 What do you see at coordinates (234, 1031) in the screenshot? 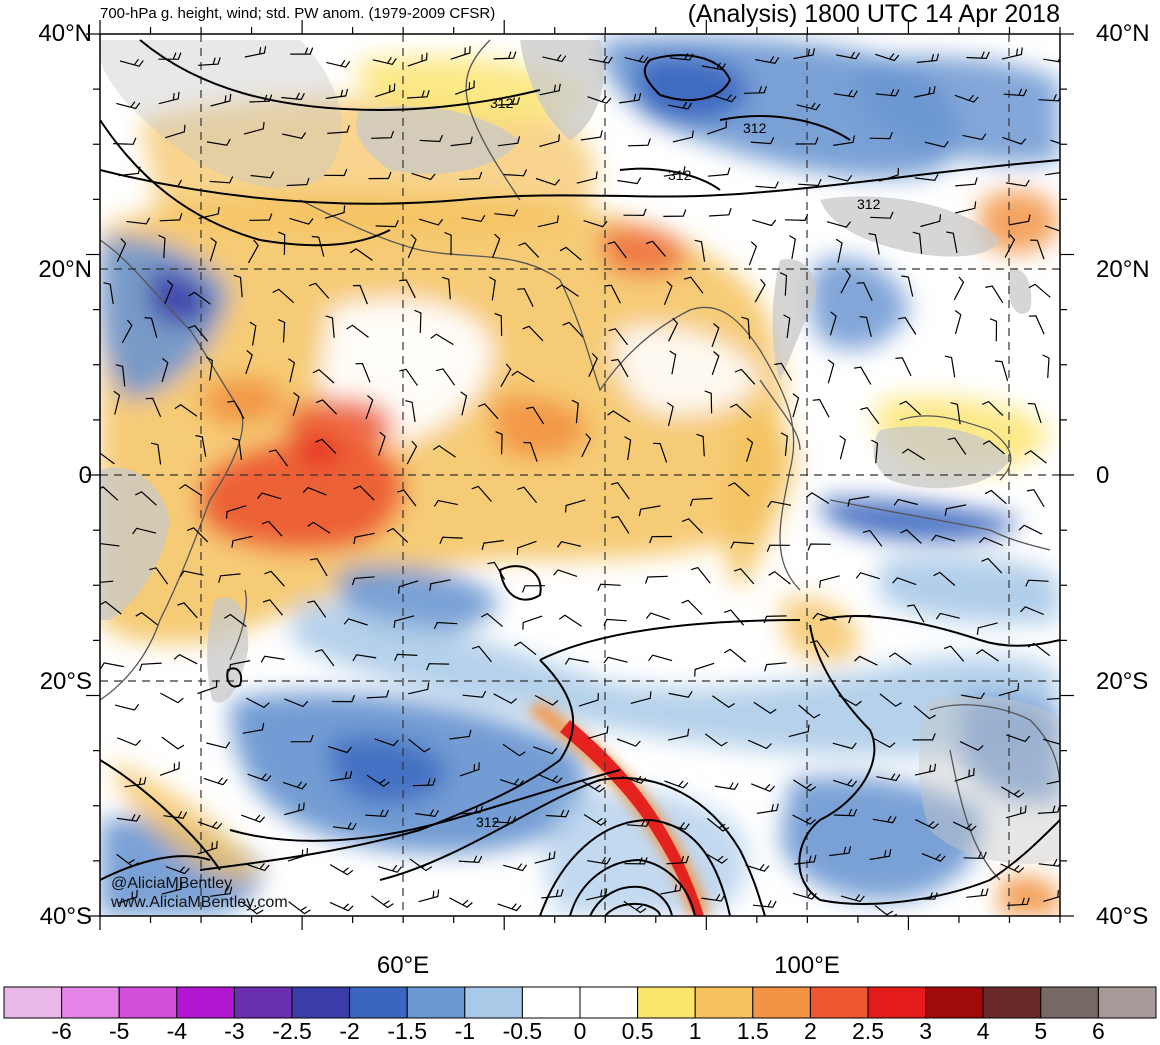
I see `colorbar-tick-label: -3` at bounding box center [234, 1031].